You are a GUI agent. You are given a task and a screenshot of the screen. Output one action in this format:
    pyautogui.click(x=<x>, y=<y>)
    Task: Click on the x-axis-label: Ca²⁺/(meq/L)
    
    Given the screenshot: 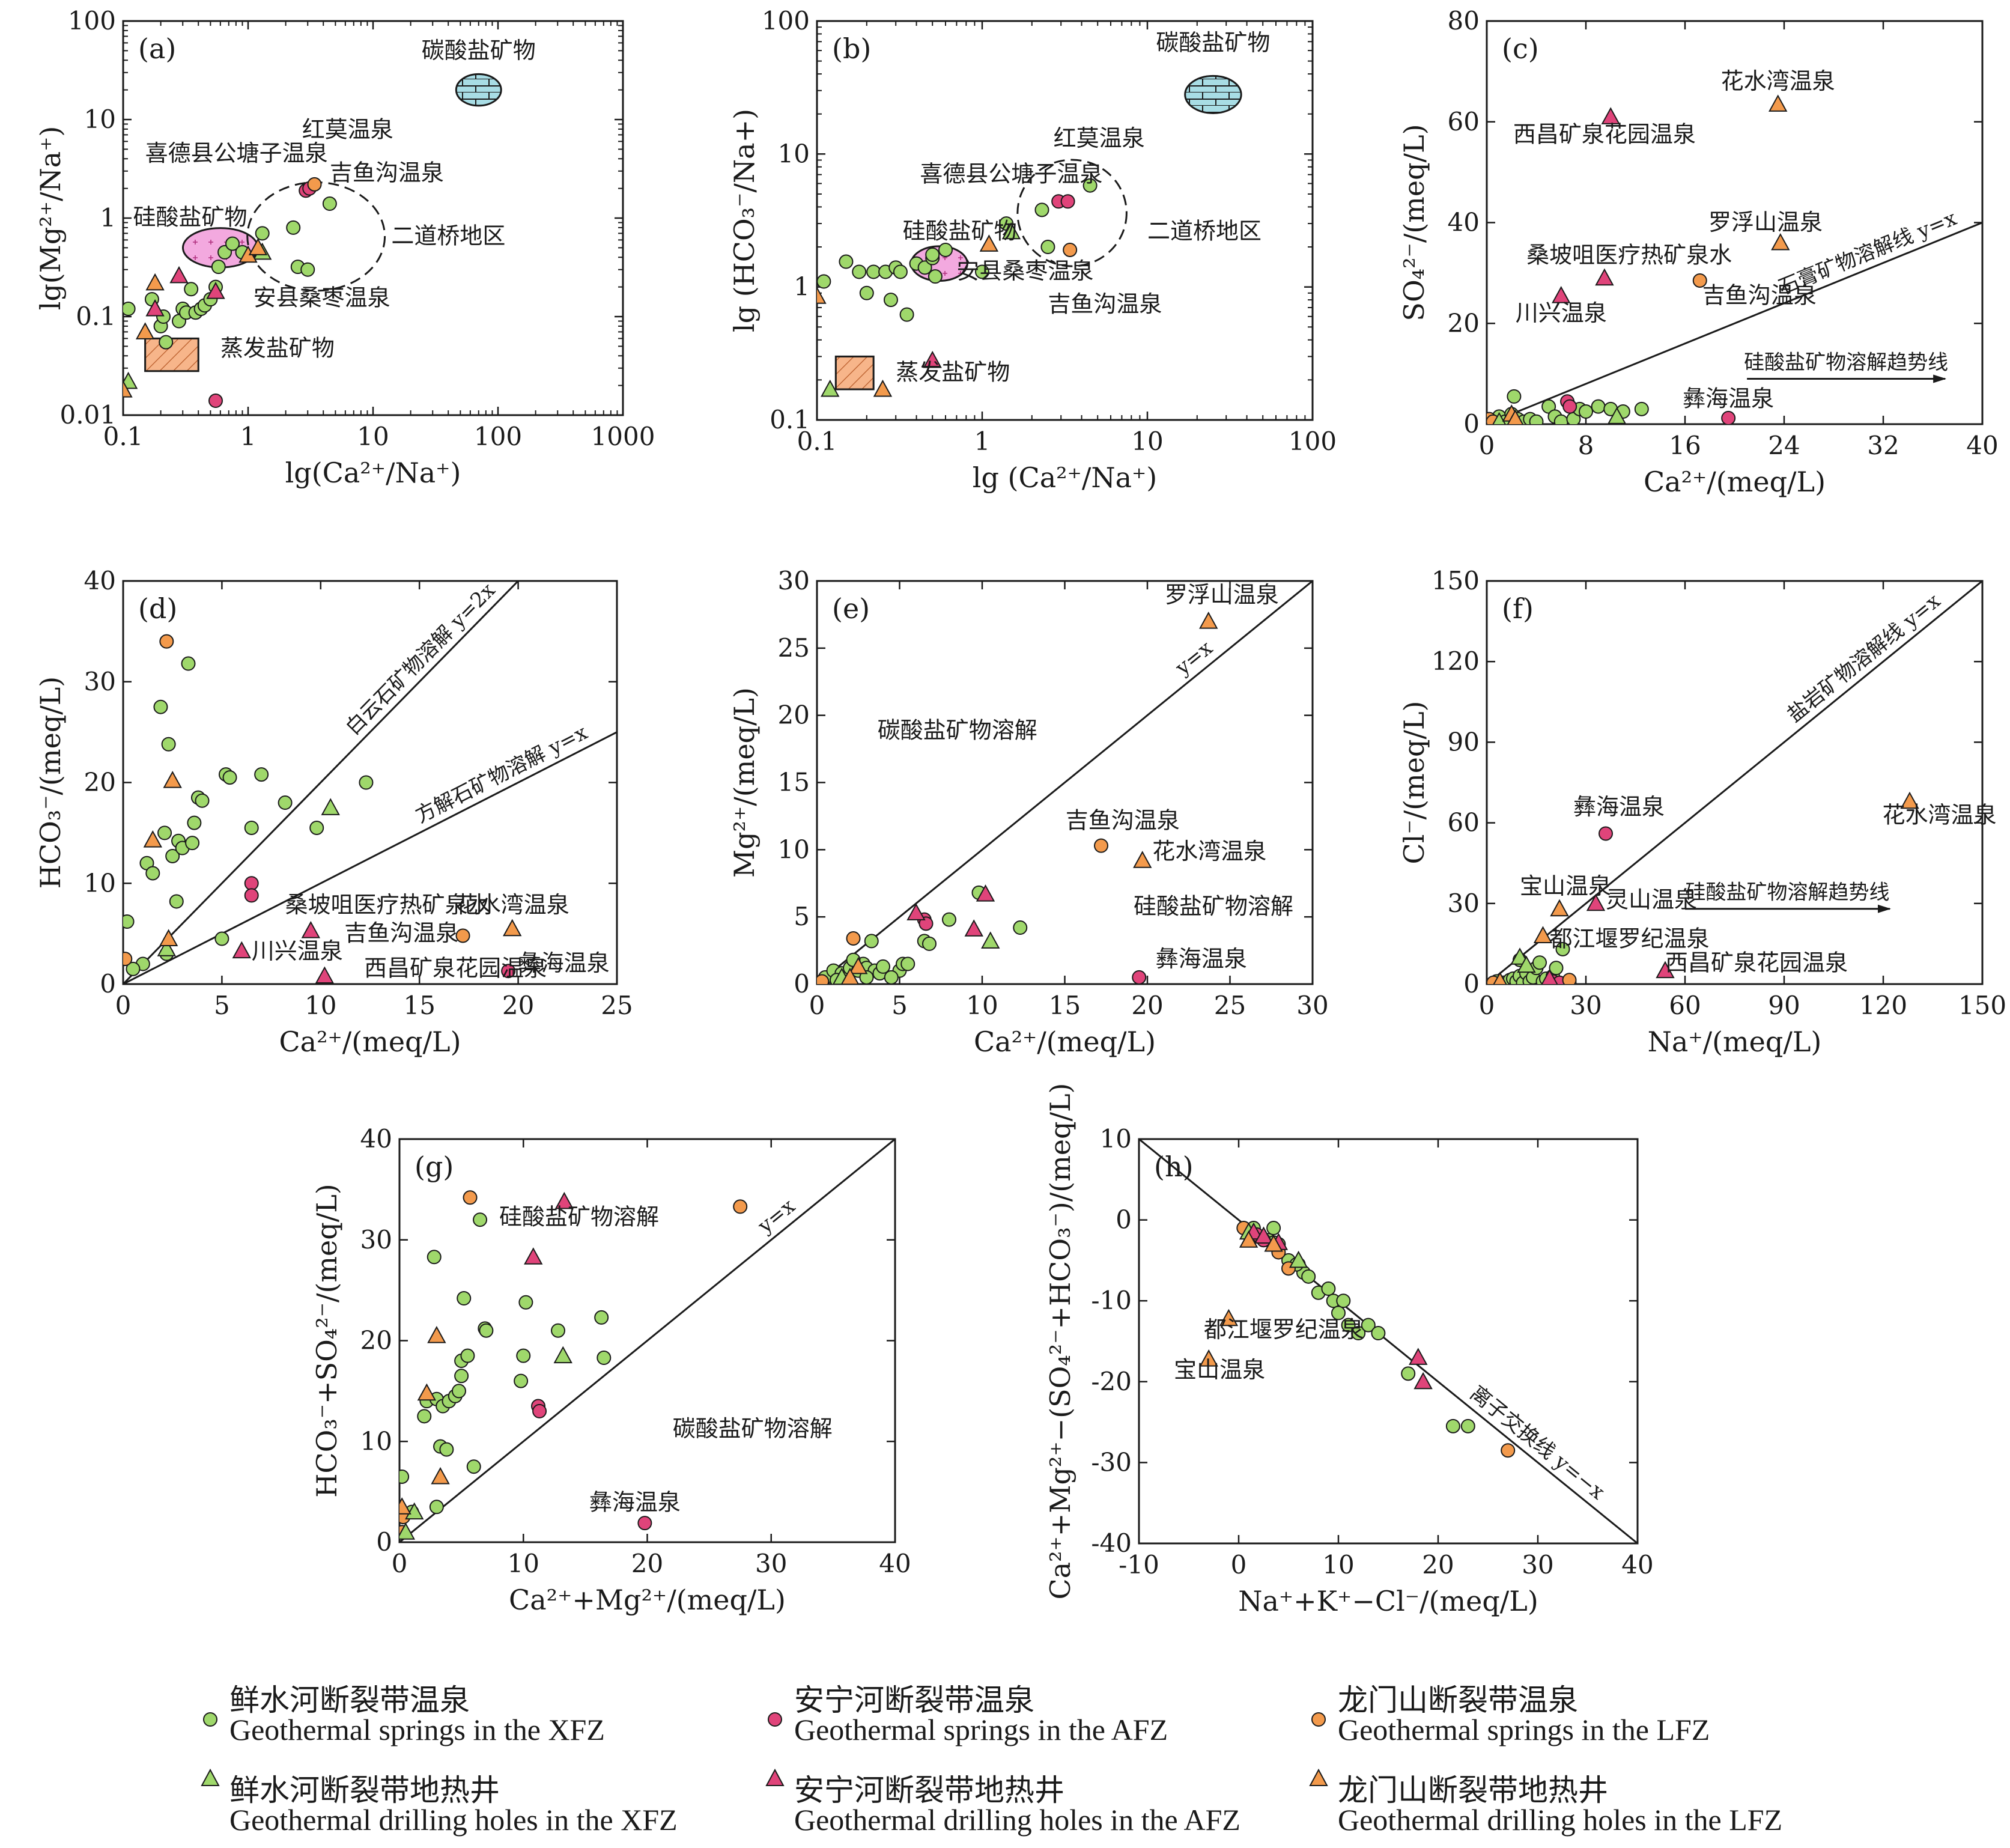 What is the action you would take?
    pyautogui.click(x=1735, y=482)
    